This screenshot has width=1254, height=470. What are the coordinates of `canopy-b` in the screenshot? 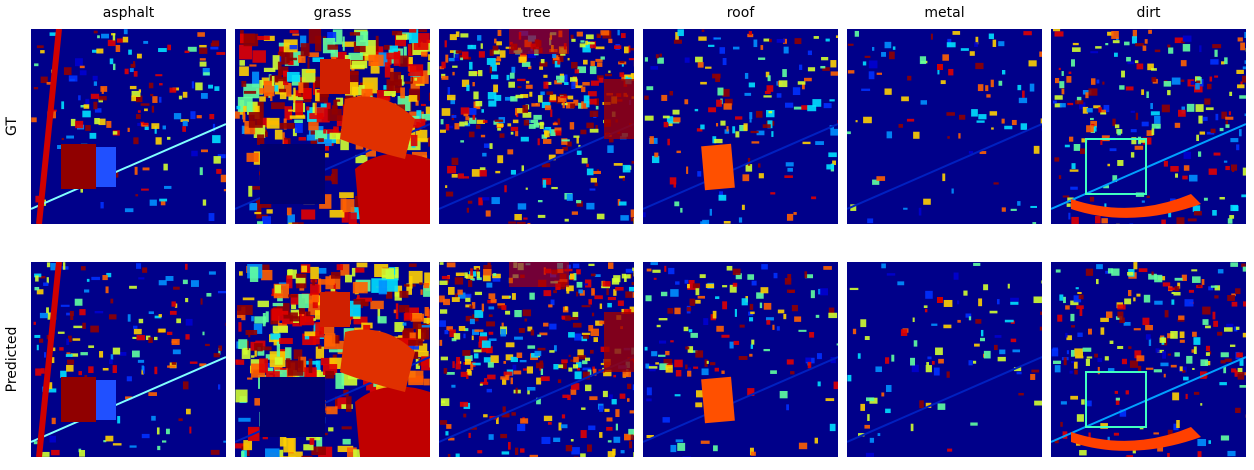 It's located at (539, 274).